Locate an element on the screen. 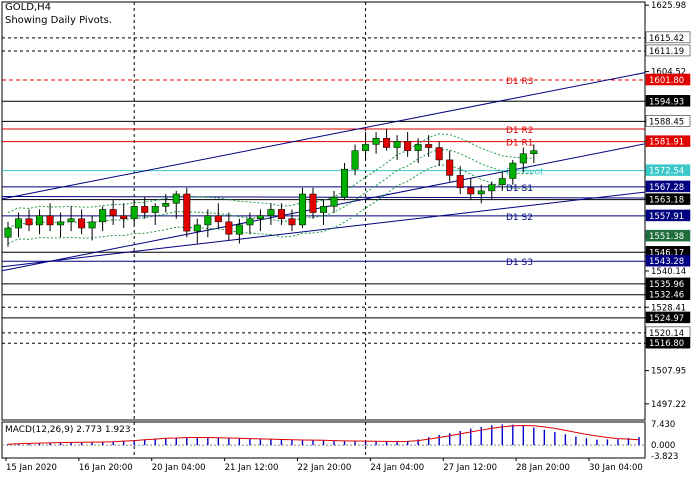 The image size is (700, 479). price-tag-label: 1520.14 is located at coordinates (666, 334).